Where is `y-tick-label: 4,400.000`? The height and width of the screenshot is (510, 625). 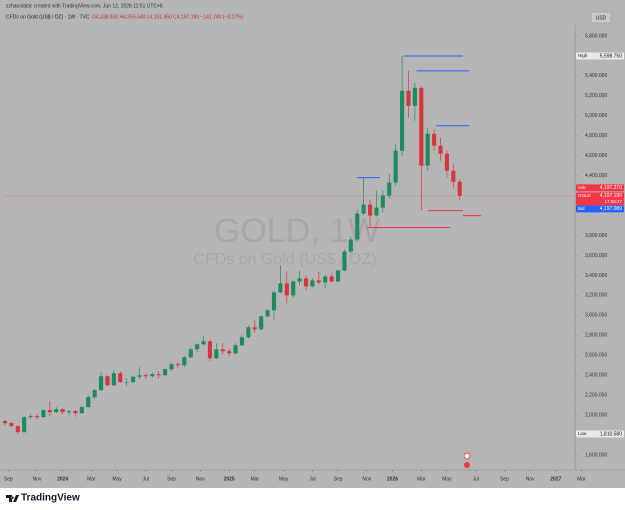
y-tick-label: 4,400.000 is located at coordinates (596, 176).